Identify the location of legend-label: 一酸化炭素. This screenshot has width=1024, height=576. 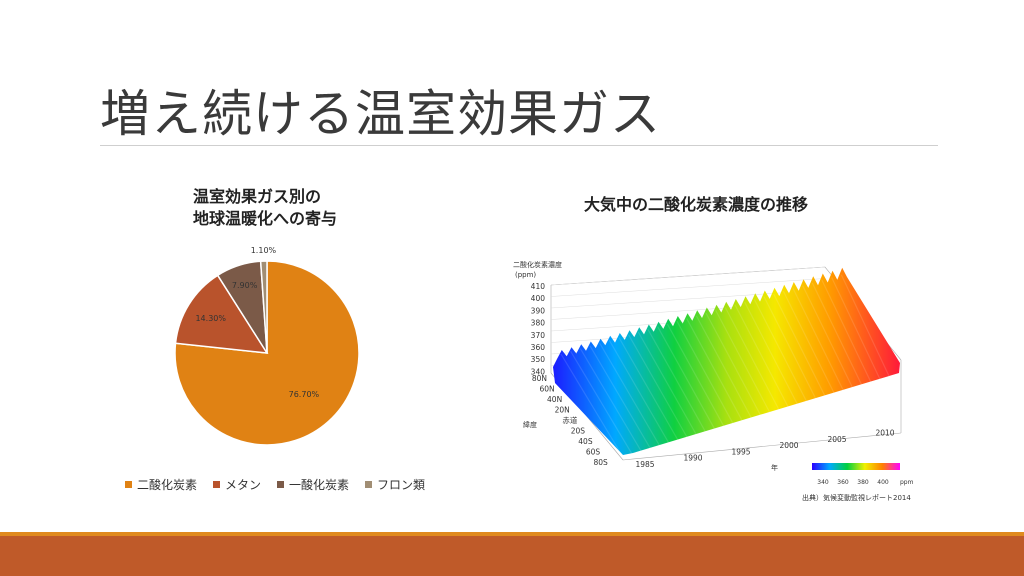
(319, 485).